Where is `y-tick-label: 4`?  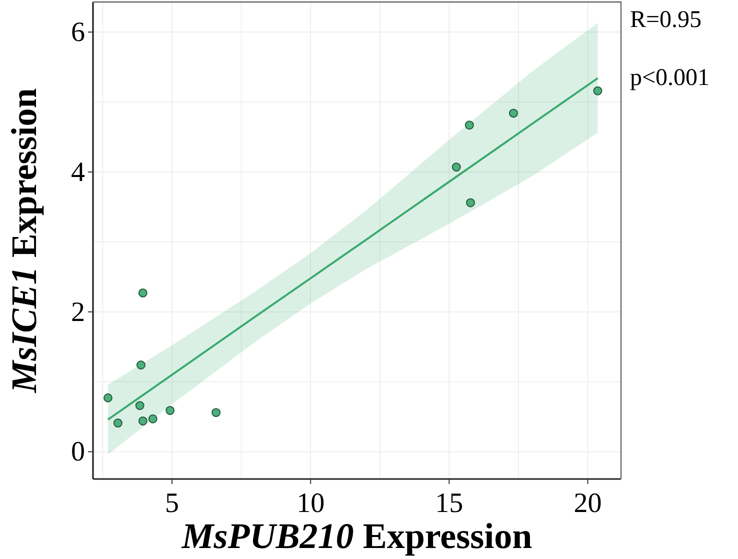
y-tick-label: 4 is located at coordinates (78, 172).